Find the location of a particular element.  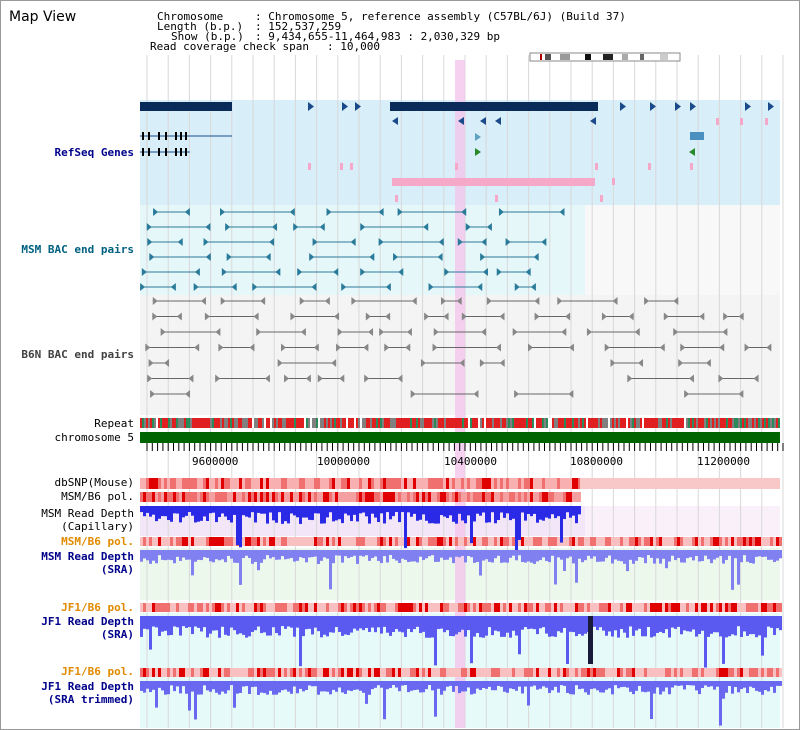

track-label-refseq-genes: RefSeq Genes is located at coordinates (94, 152).